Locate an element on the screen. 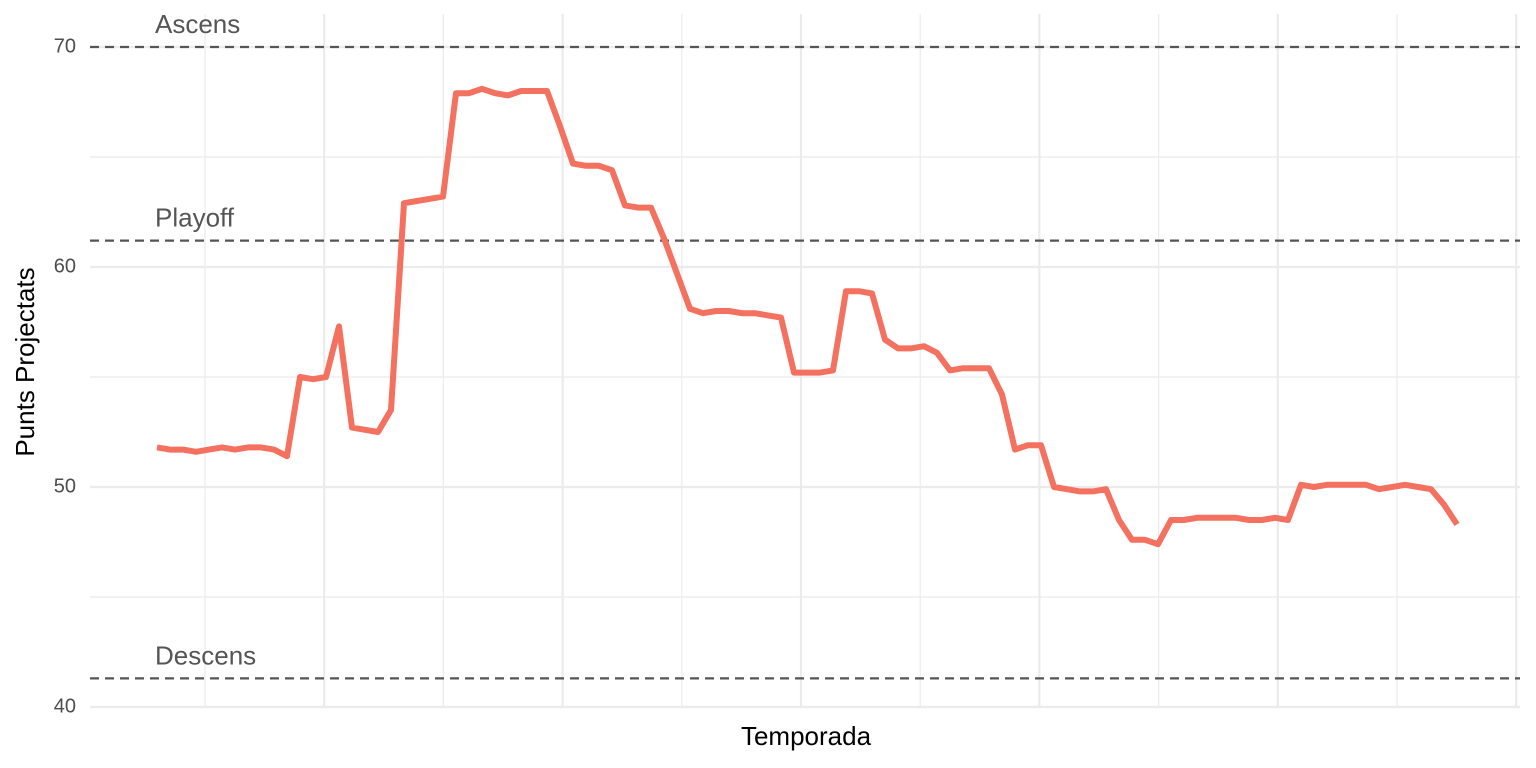  reference-label: Descens is located at coordinates (205, 655).